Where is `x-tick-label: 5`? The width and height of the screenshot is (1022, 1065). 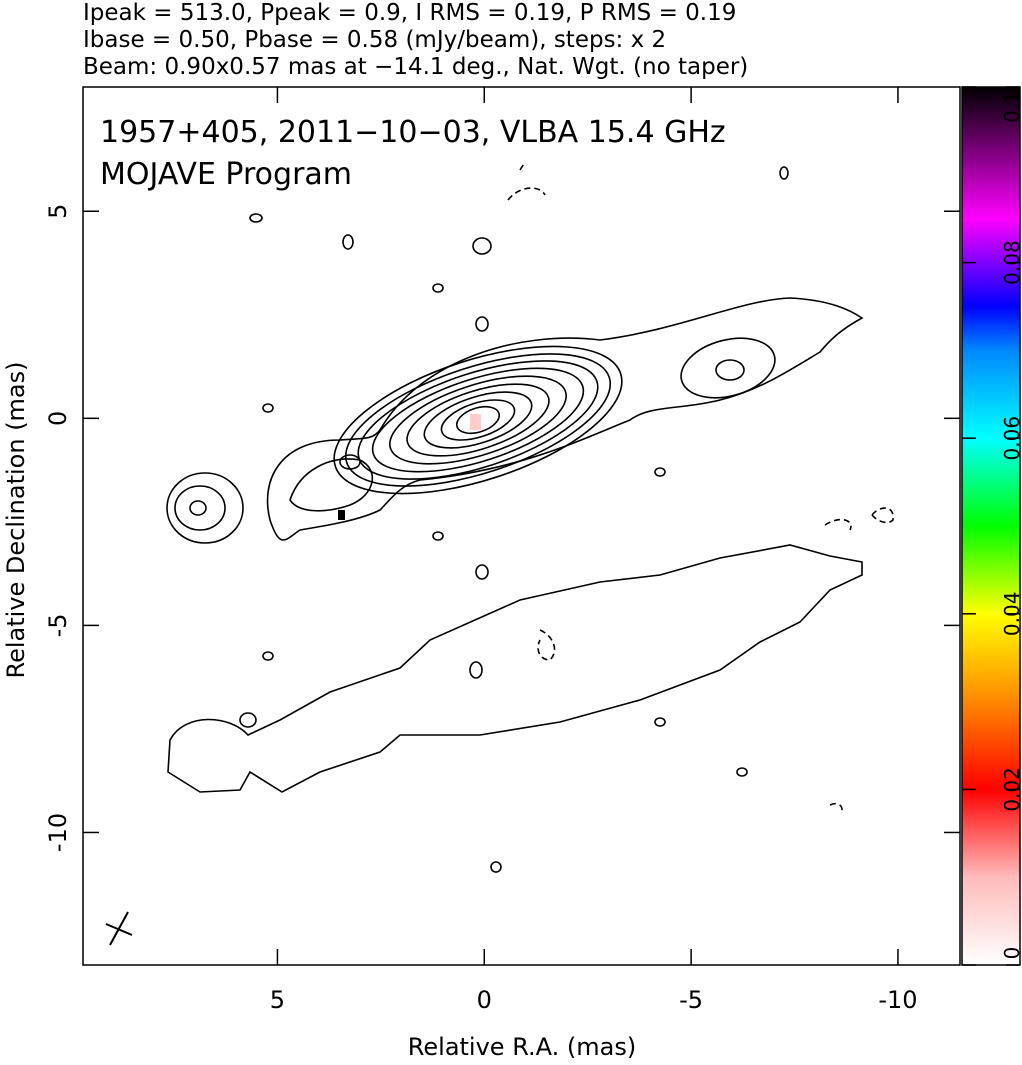
x-tick-label: 5 is located at coordinates (277, 1000).